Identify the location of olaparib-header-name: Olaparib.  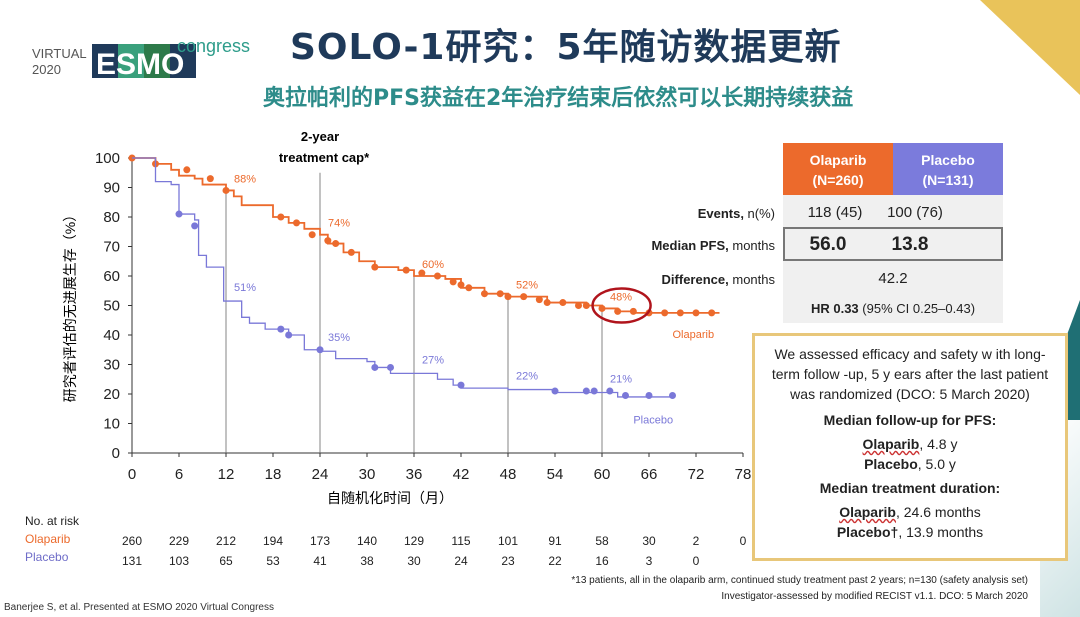
(838, 160).